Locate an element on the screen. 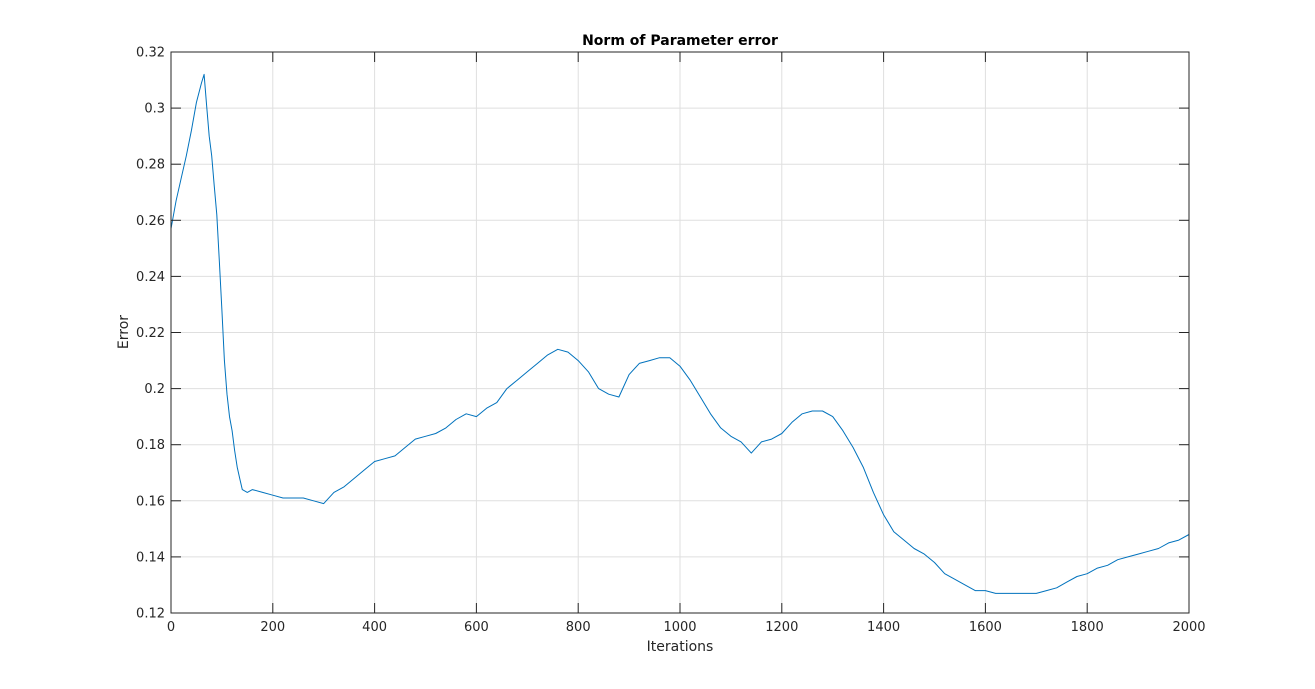  x-axis-label: Iterations is located at coordinates (680, 647).